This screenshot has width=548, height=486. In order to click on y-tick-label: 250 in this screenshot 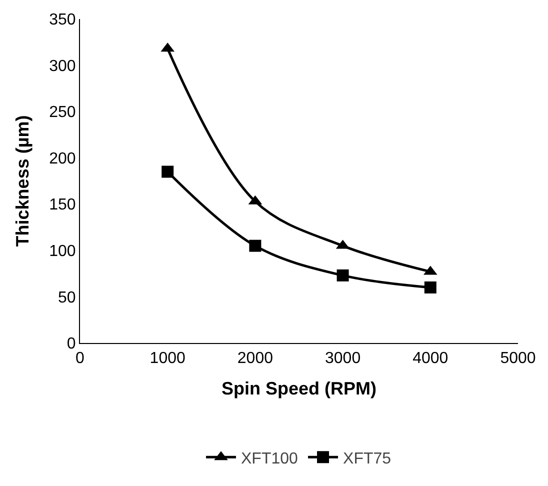, I will do `click(62, 113)`.